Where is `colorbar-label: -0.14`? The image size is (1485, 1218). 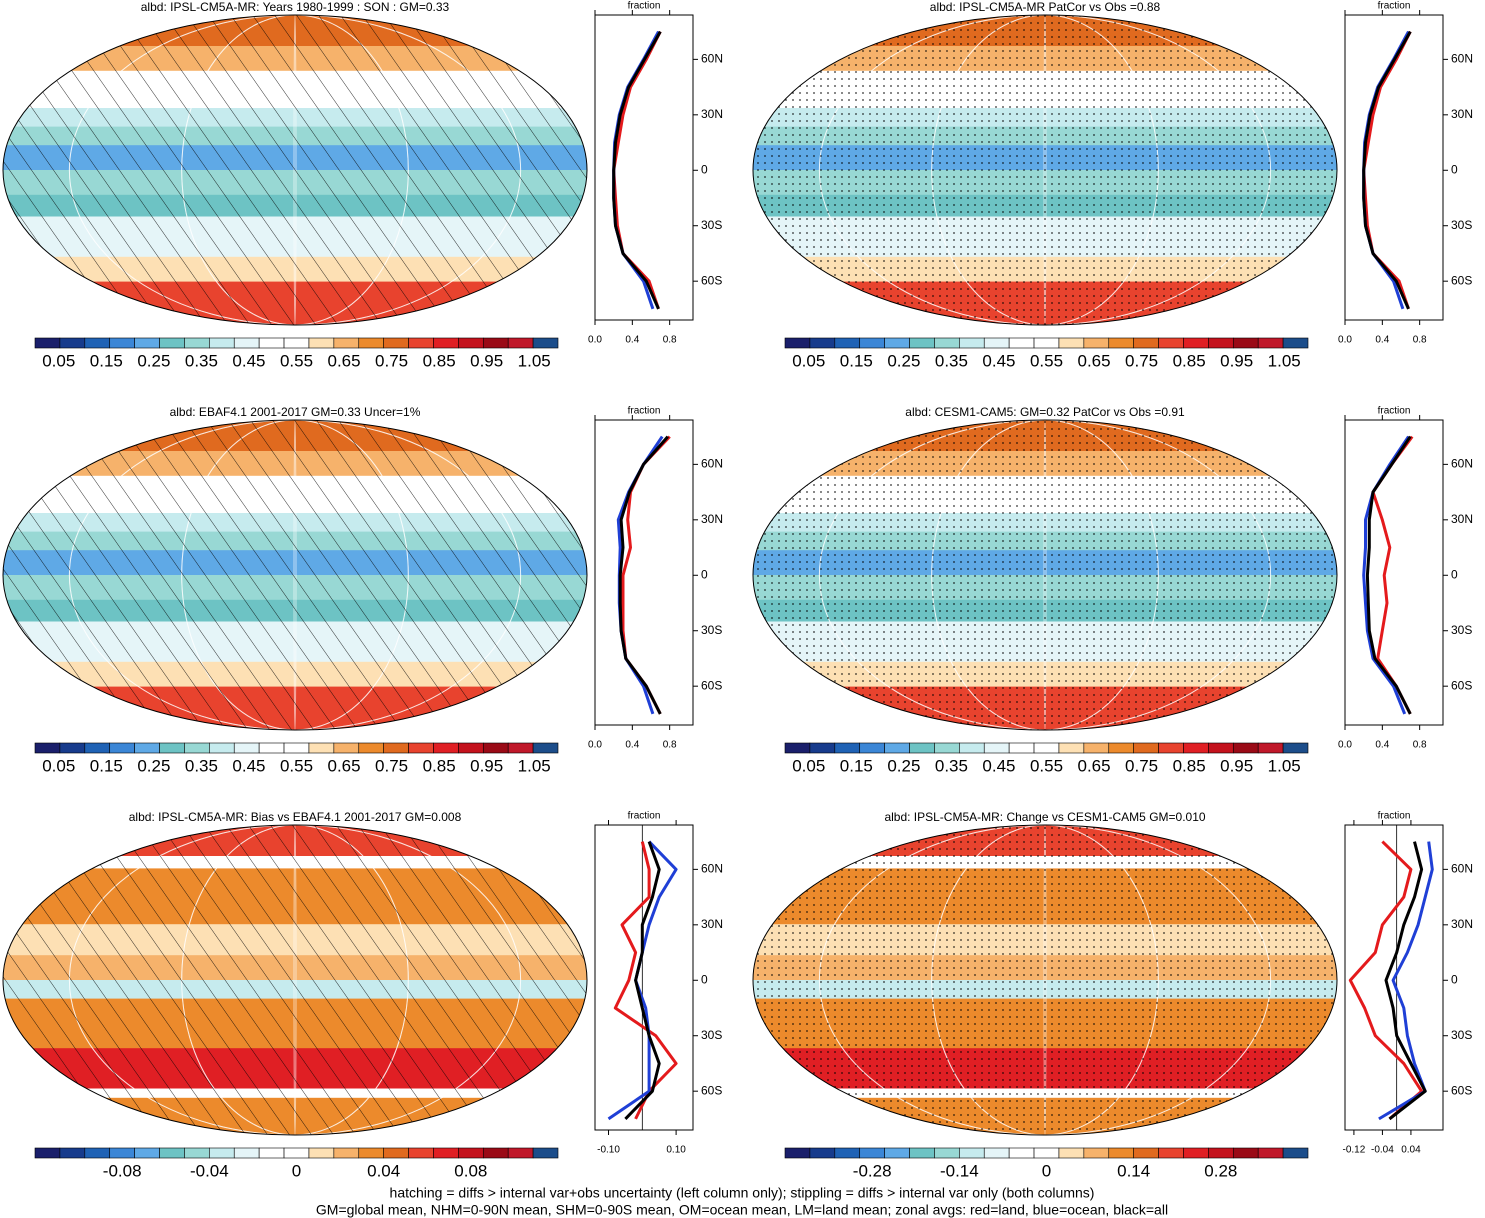 colorbar-label: -0.14 is located at coordinates (959, 1170).